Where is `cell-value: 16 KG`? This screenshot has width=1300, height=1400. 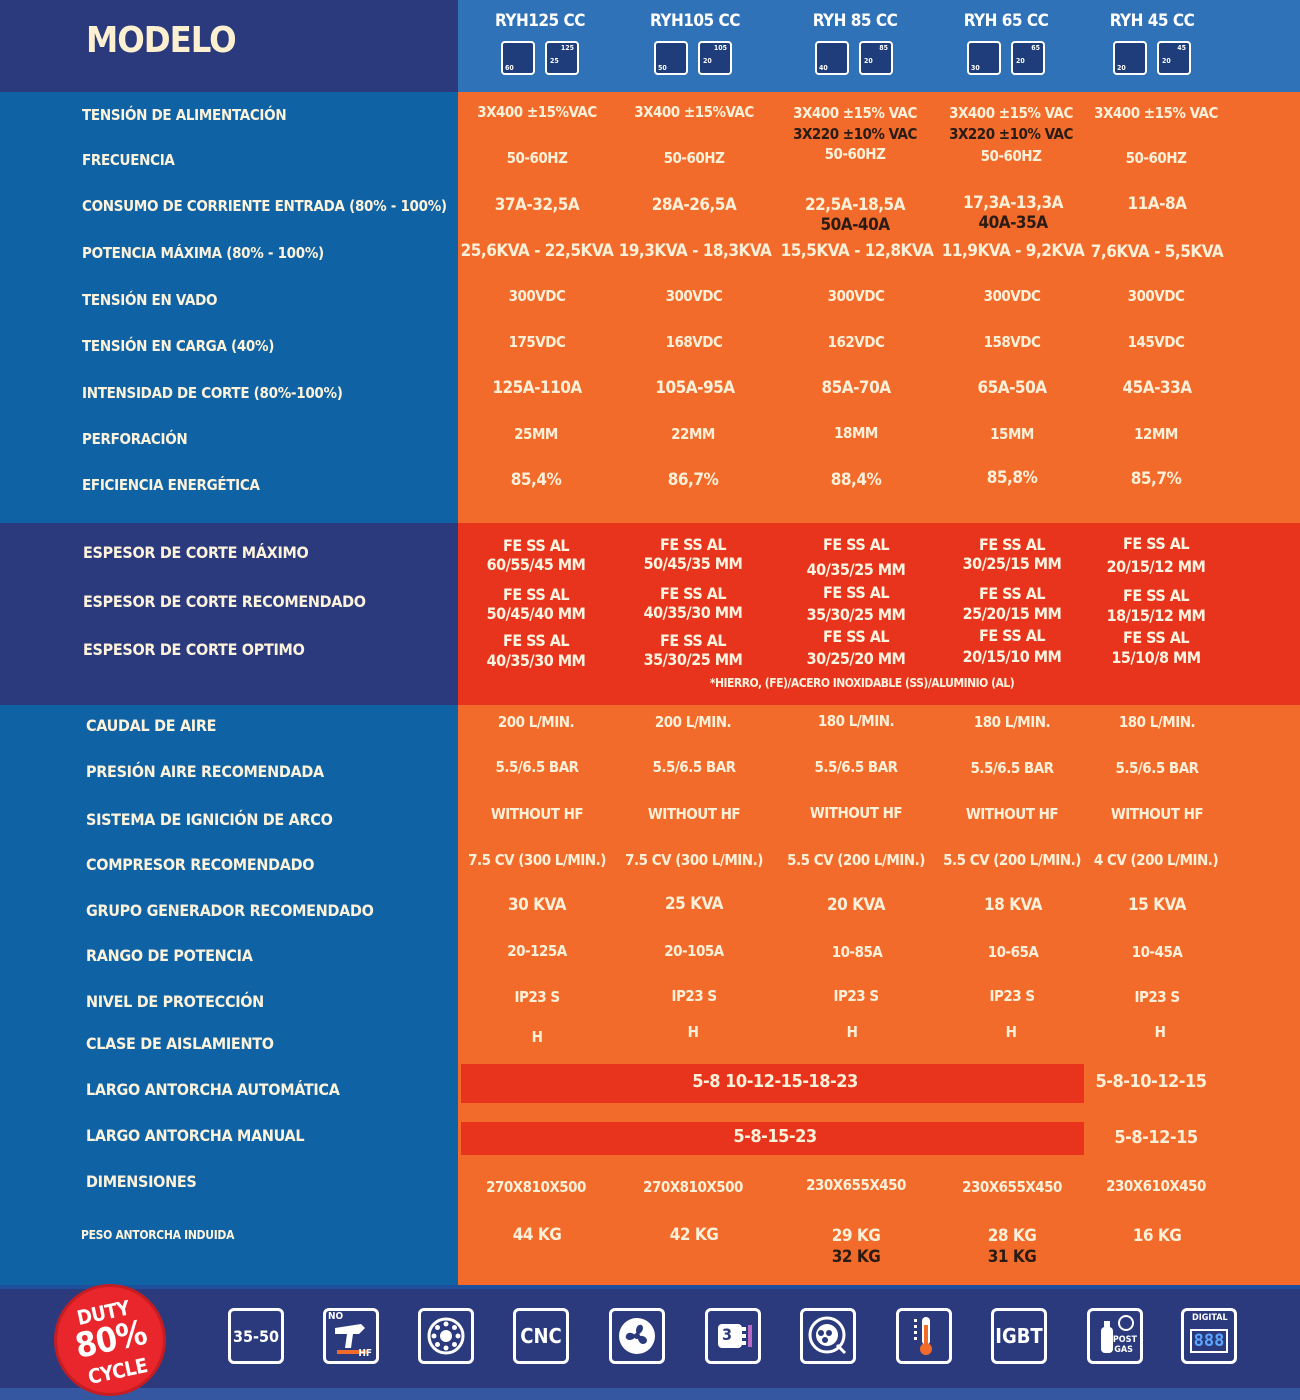 cell-value: 16 KG is located at coordinates (1157, 1236).